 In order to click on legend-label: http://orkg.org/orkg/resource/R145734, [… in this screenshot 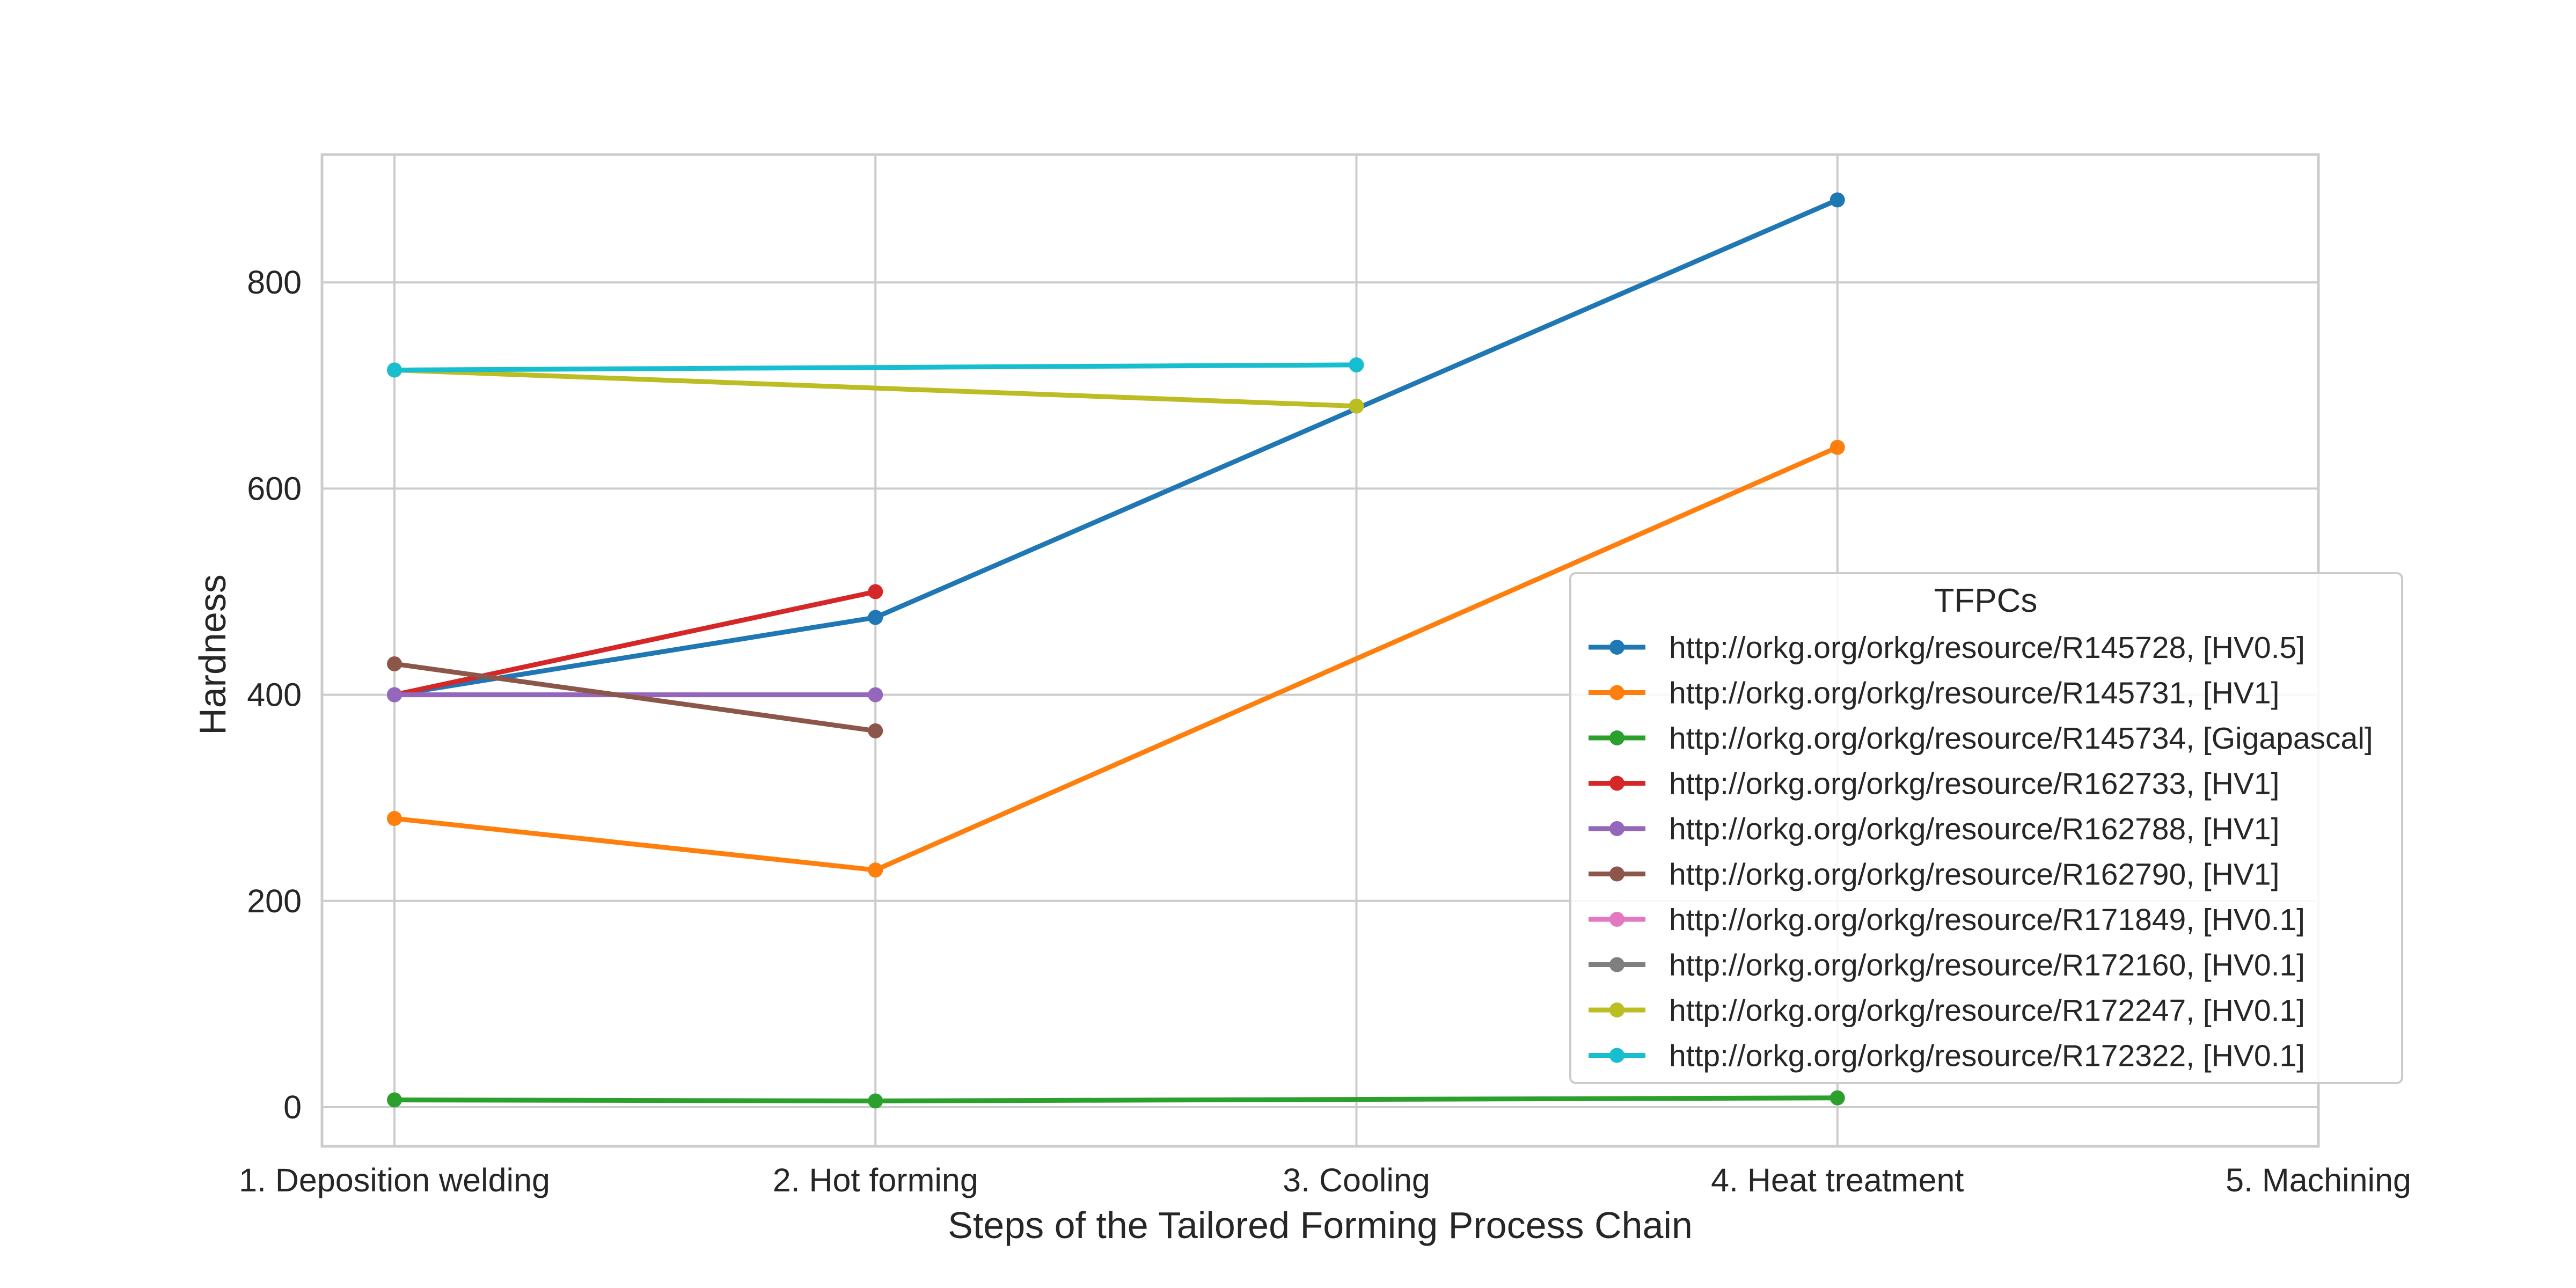, I will do `click(2021, 738)`.